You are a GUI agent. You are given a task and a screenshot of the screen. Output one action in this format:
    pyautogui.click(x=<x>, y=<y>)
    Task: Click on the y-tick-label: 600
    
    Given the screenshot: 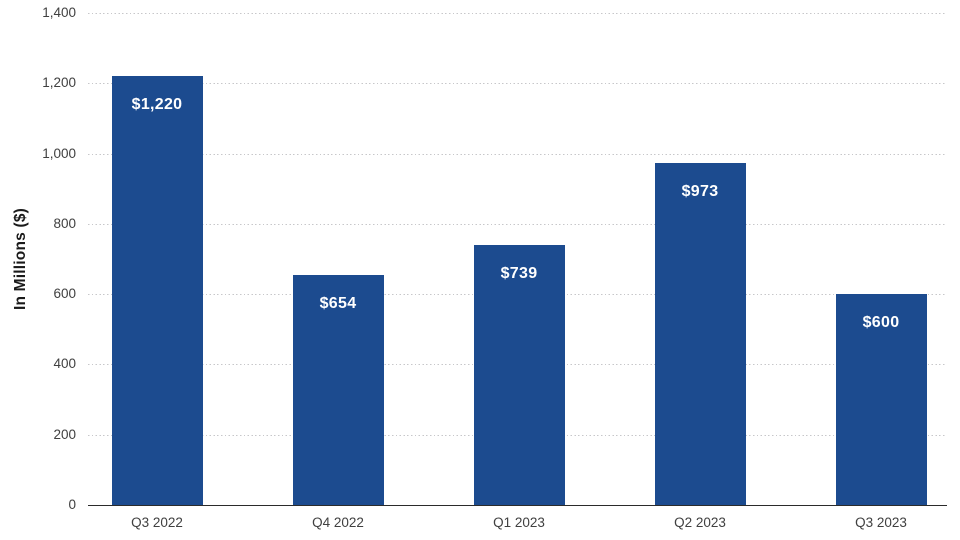 What is the action you would take?
    pyautogui.click(x=64, y=294)
    